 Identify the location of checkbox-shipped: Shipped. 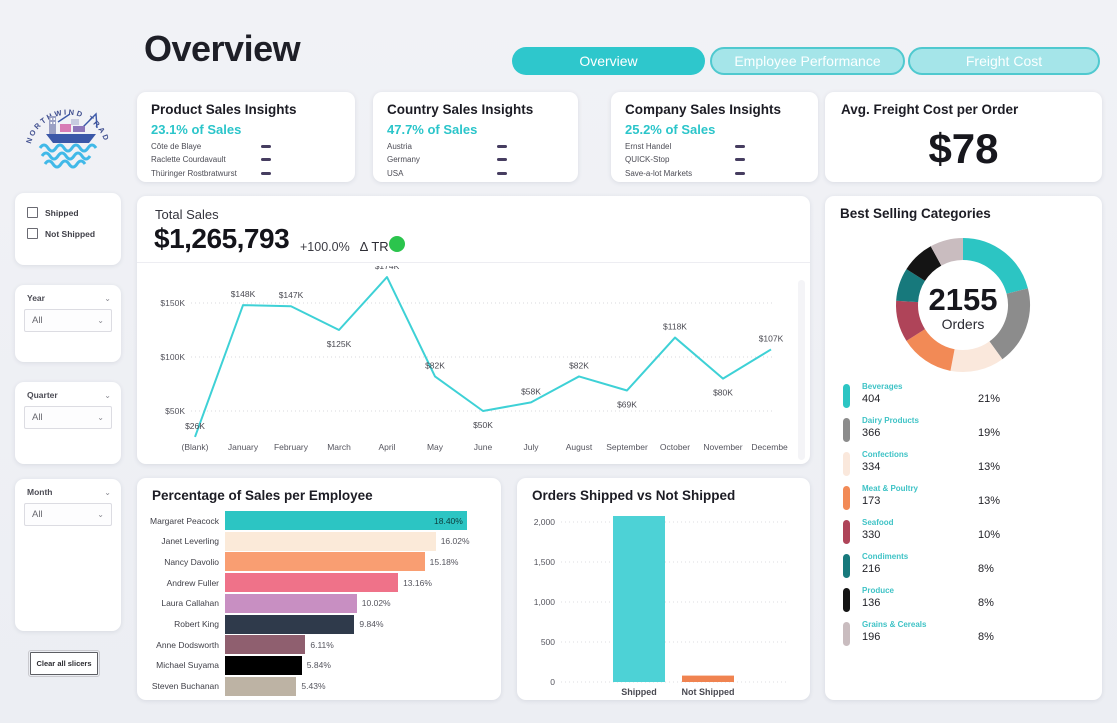
(74, 212).